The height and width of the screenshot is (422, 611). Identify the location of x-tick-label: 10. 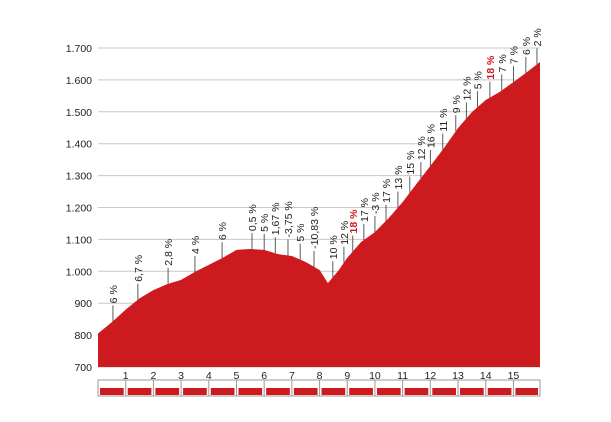
(375, 376).